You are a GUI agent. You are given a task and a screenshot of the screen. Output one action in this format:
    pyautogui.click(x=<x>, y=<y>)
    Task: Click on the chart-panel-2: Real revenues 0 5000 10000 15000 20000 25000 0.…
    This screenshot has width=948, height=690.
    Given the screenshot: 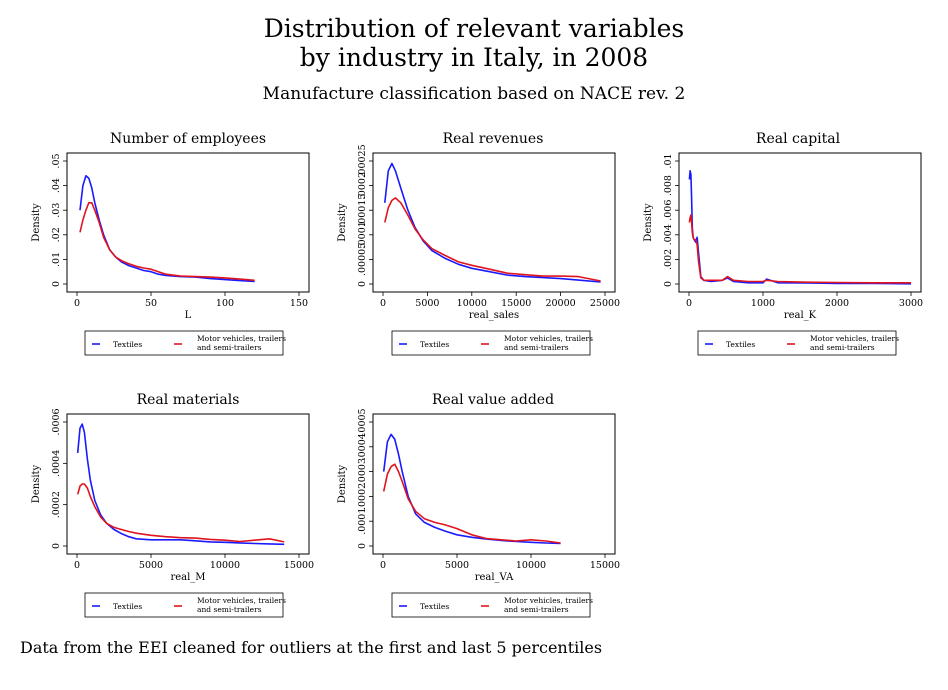 What is the action you would take?
    pyautogui.click(x=478, y=243)
    